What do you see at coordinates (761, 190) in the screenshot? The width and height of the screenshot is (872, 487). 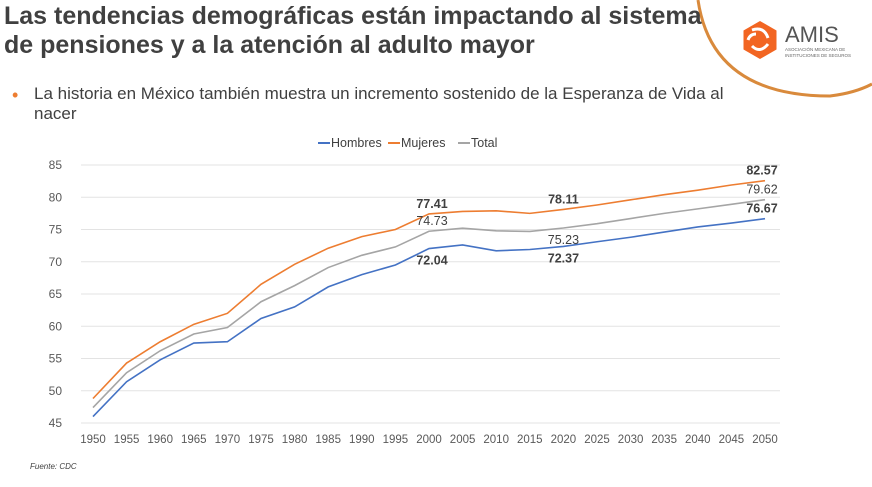 I see `data-label: 79.62` at bounding box center [761, 190].